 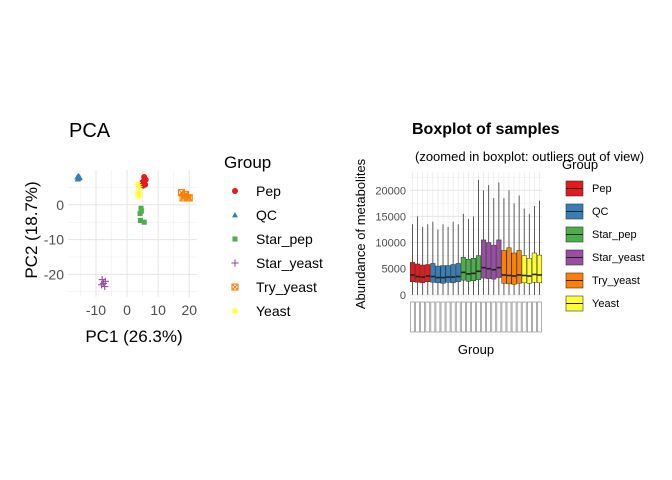 What do you see at coordinates (266, 215) in the screenshot?
I see `pca-legend-label: QC` at bounding box center [266, 215].